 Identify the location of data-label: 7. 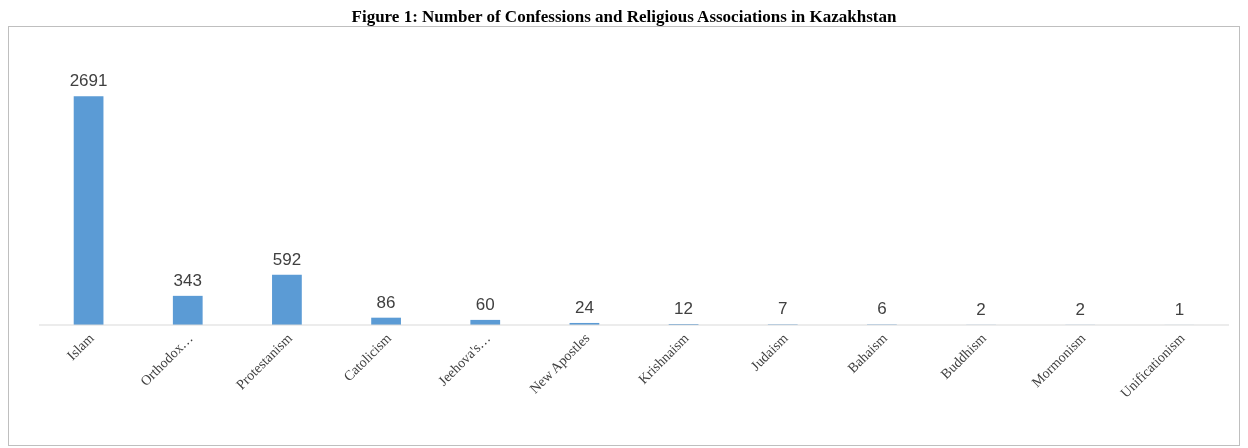
(783, 309).